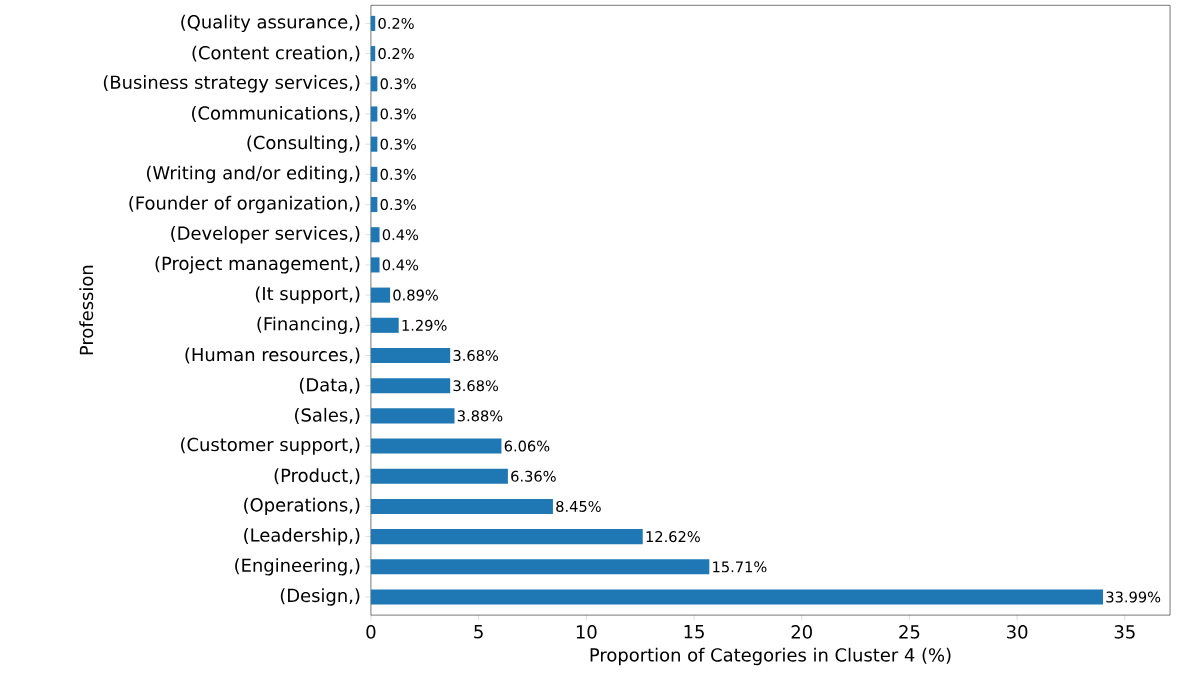 This screenshot has width=1184, height=686. What do you see at coordinates (770, 657) in the screenshot?
I see `x-axis-title: Proportion of Categories in Cluster 4 (%)` at bounding box center [770, 657].